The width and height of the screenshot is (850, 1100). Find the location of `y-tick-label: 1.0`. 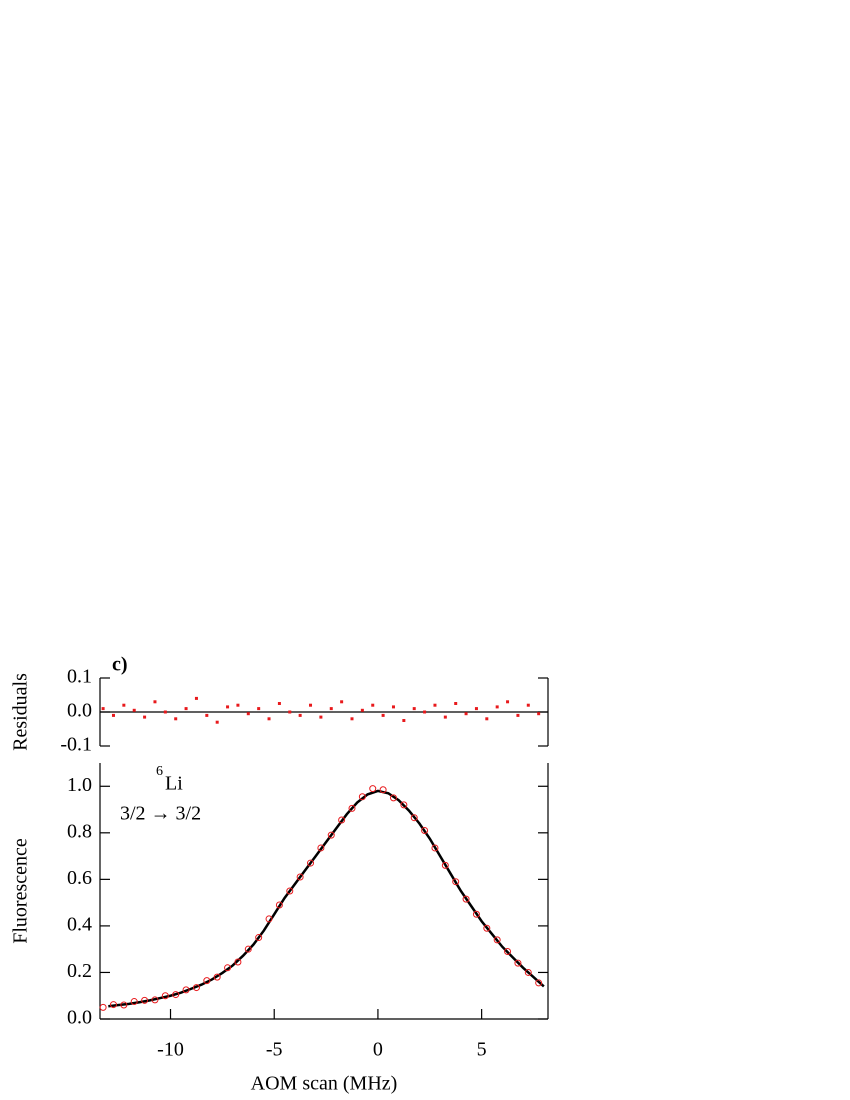

y-tick-label: 1.0 is located at coordinates (79, 785).